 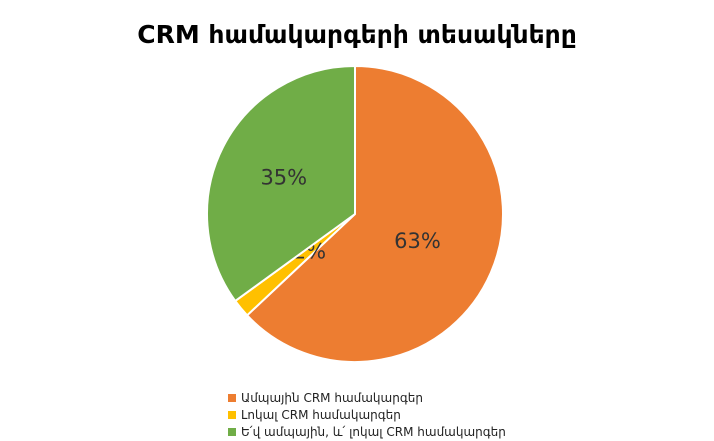 What do you see at coordinates (283, 178) in the screenshot?
I see `data-label: 35%` at bounding box center [283, 178].